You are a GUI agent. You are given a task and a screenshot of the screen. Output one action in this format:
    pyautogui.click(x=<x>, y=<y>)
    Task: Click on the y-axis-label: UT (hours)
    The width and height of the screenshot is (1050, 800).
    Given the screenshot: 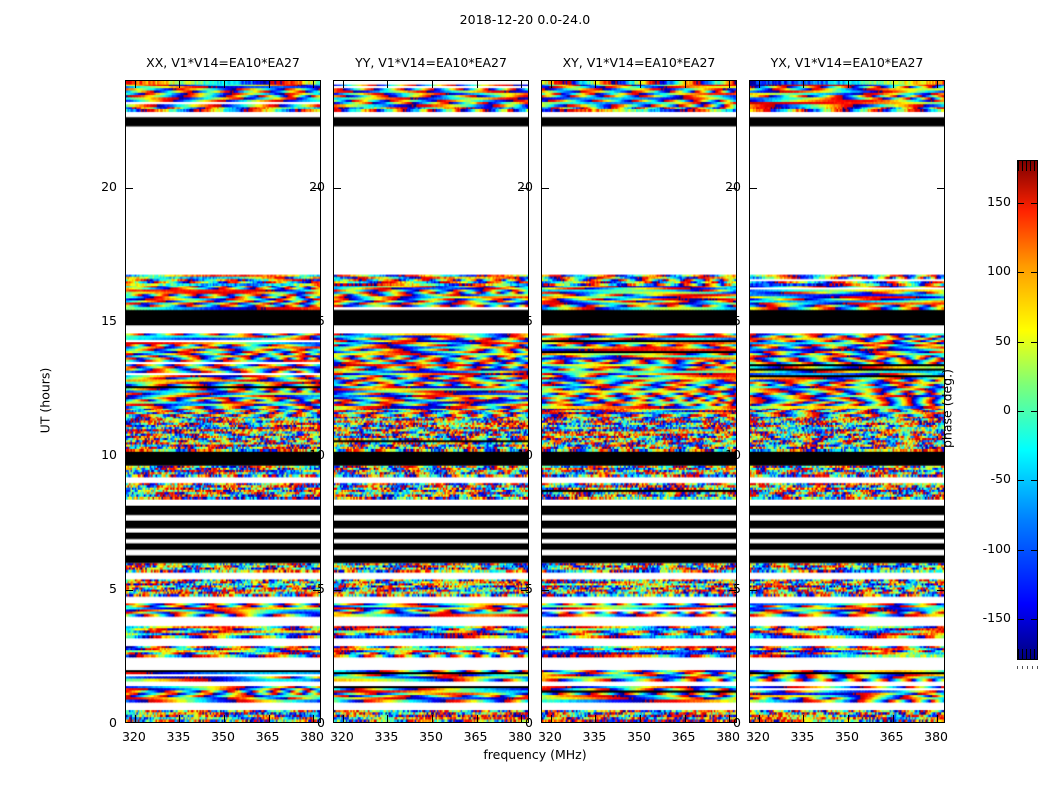 What is the action you would take?
    pyautogui.click(x=45, y=400)
    